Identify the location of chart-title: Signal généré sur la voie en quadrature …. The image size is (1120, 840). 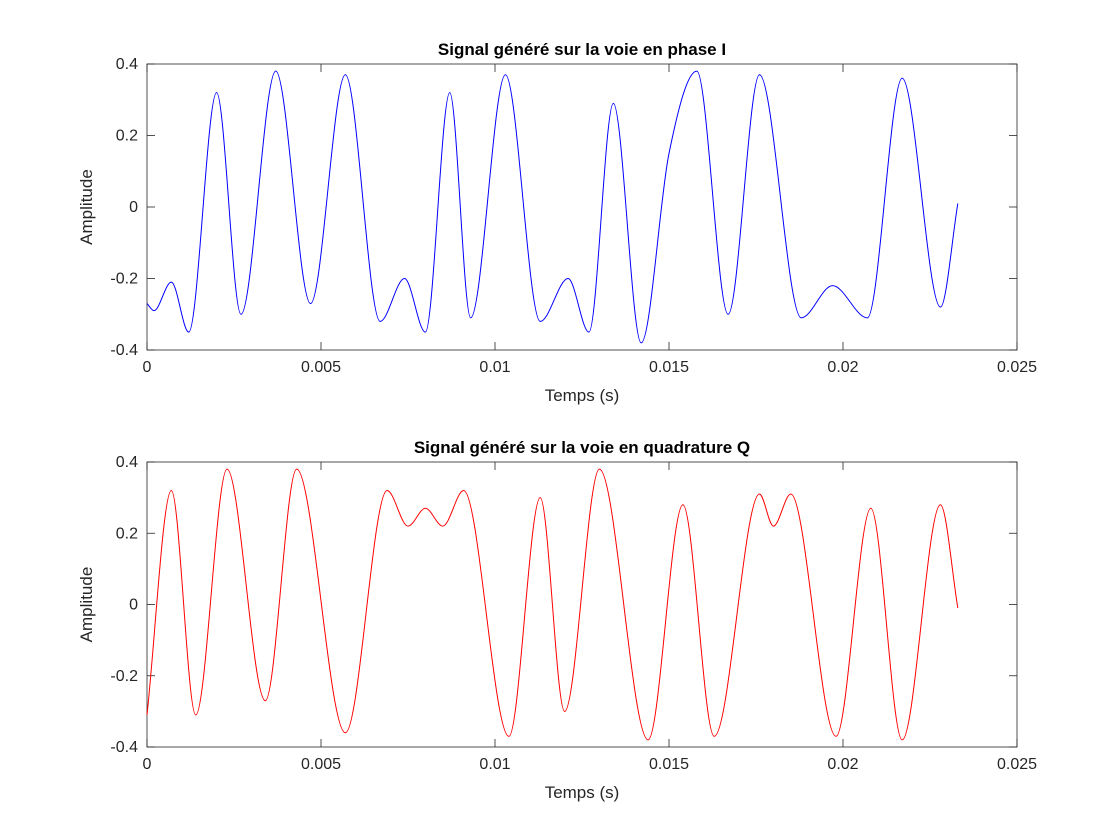
(582, 447).